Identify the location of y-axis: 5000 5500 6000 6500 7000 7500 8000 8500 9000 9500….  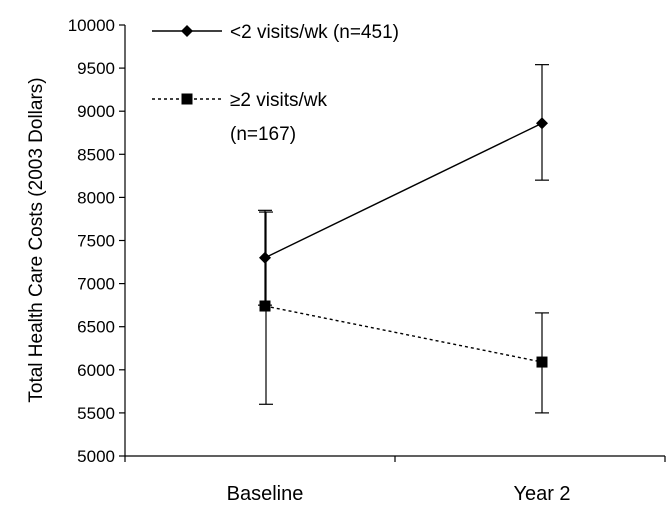
(76, 241).